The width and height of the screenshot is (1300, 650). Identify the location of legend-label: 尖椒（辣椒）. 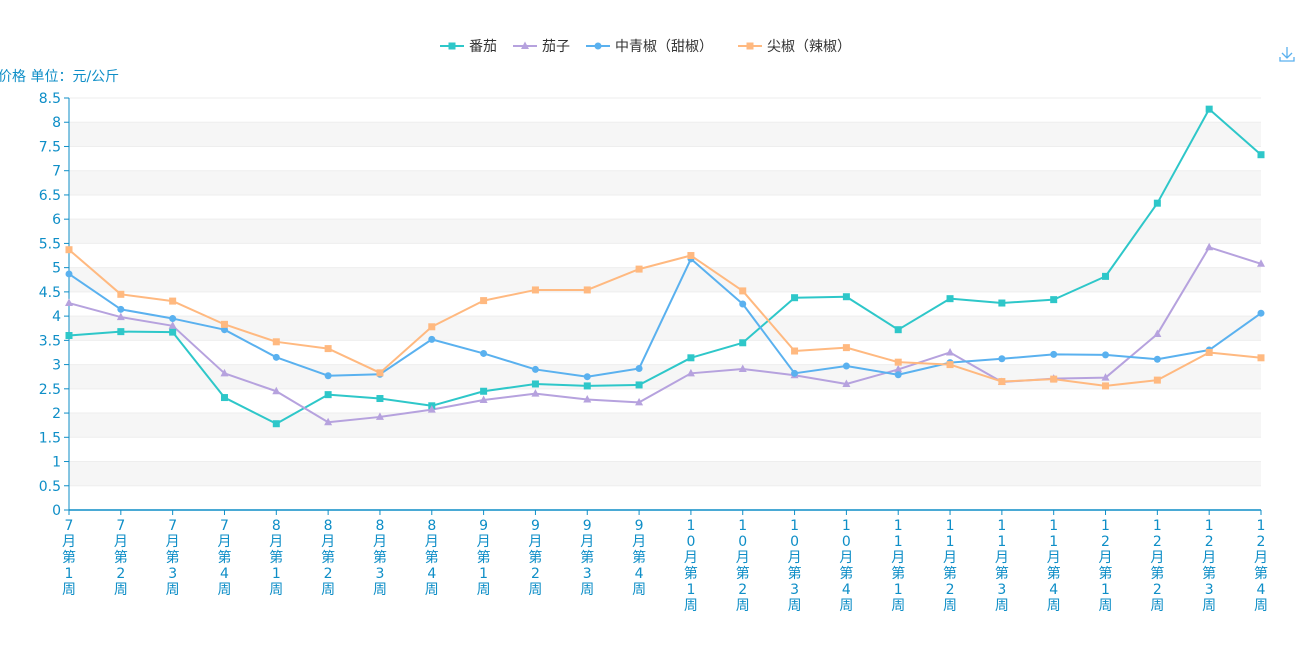
(809, 47).